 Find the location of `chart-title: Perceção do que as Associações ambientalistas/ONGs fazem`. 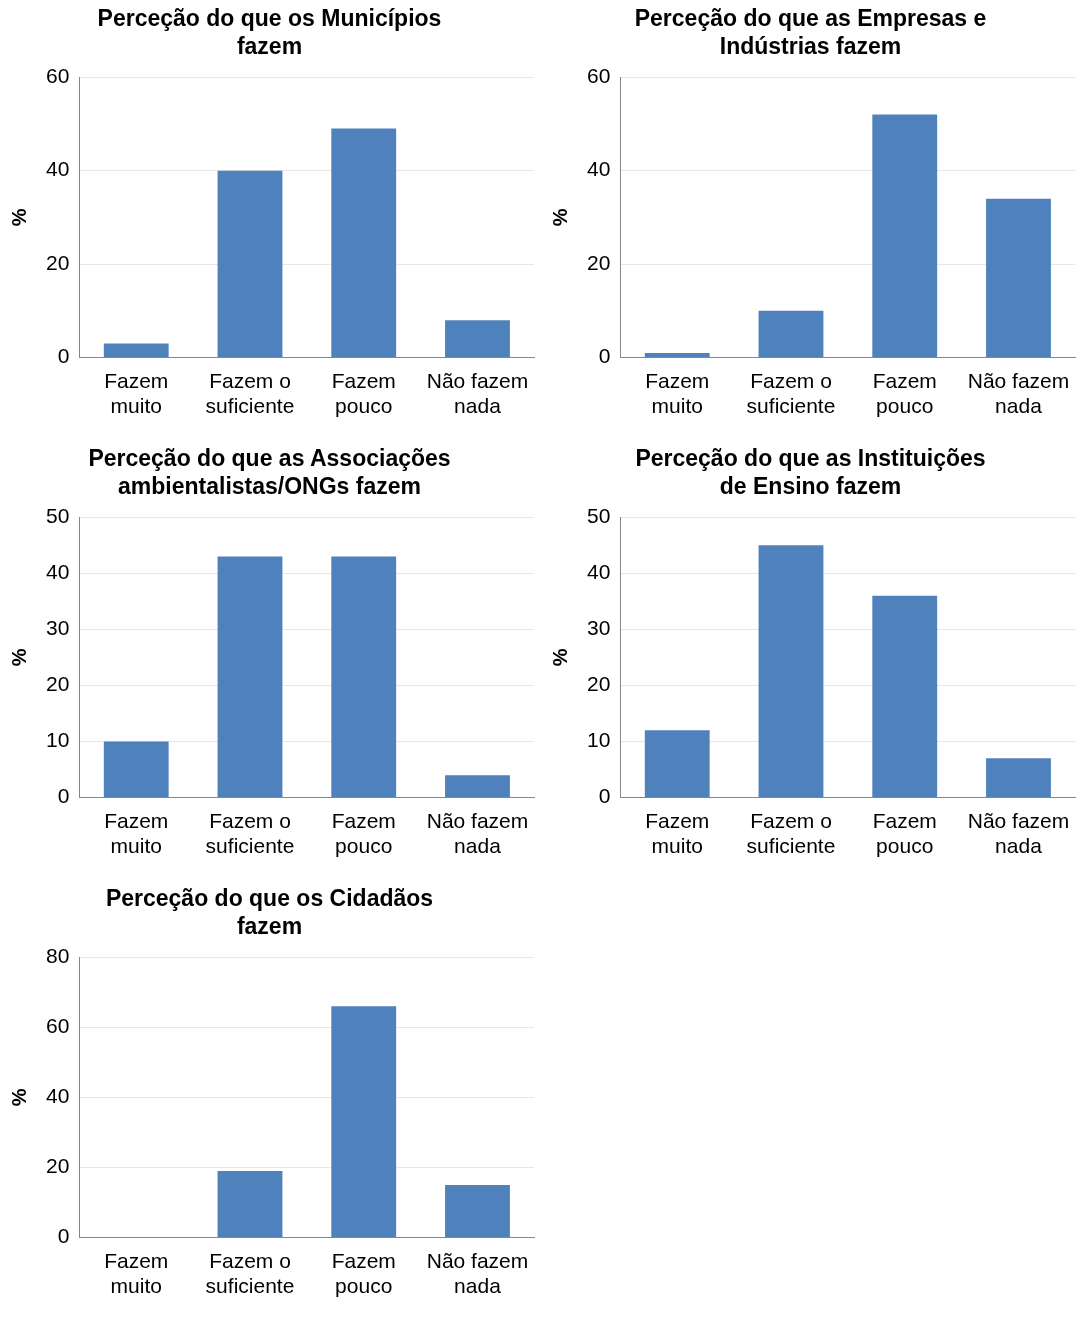

chart-title: Perceção do que as Associações ambientalistas/ONGs fazem is located at coordinates (269, 472).